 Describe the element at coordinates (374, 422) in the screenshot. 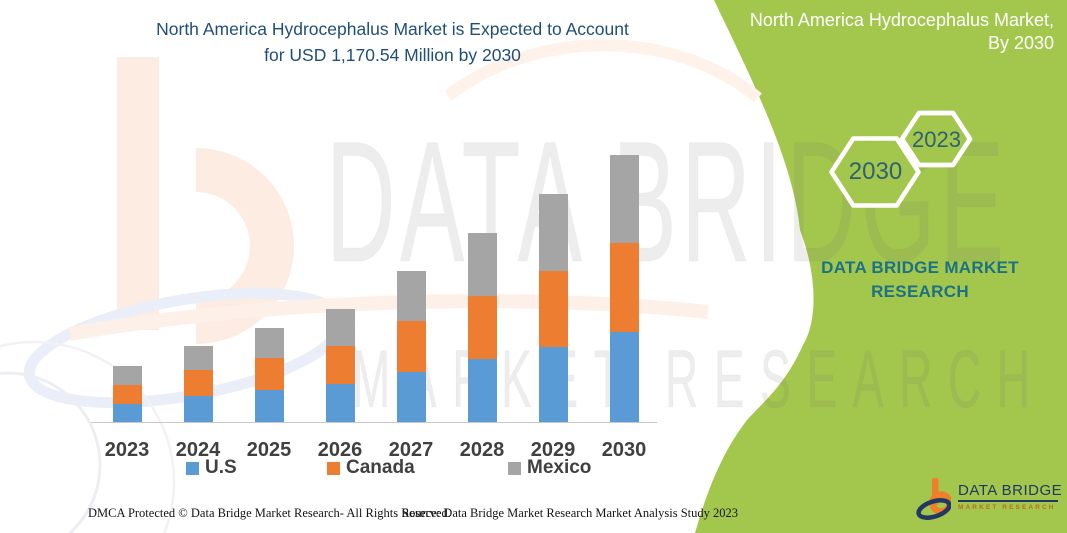

I see `x-axis-line` at that location.